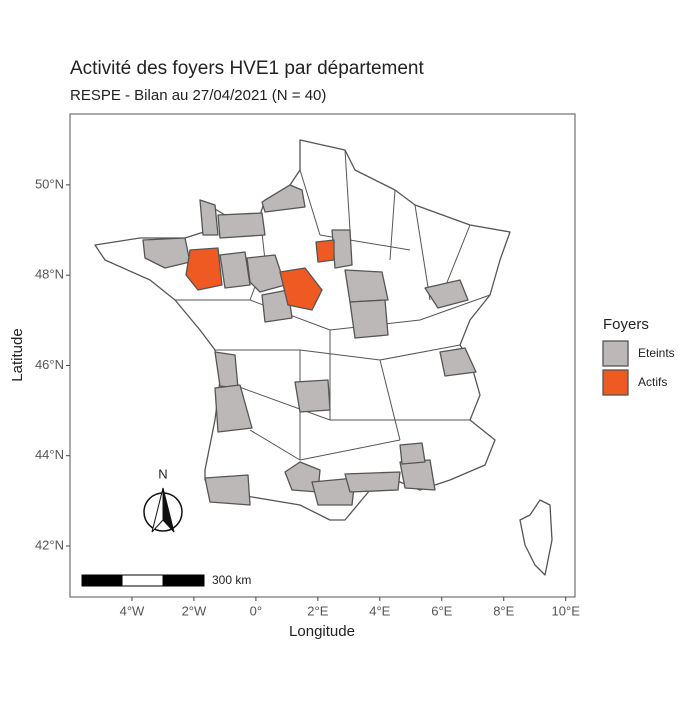 Image resolution: width=700 pixels, height=705 pixels. I want to click on legend-label: Actifs, so click(652, 382).